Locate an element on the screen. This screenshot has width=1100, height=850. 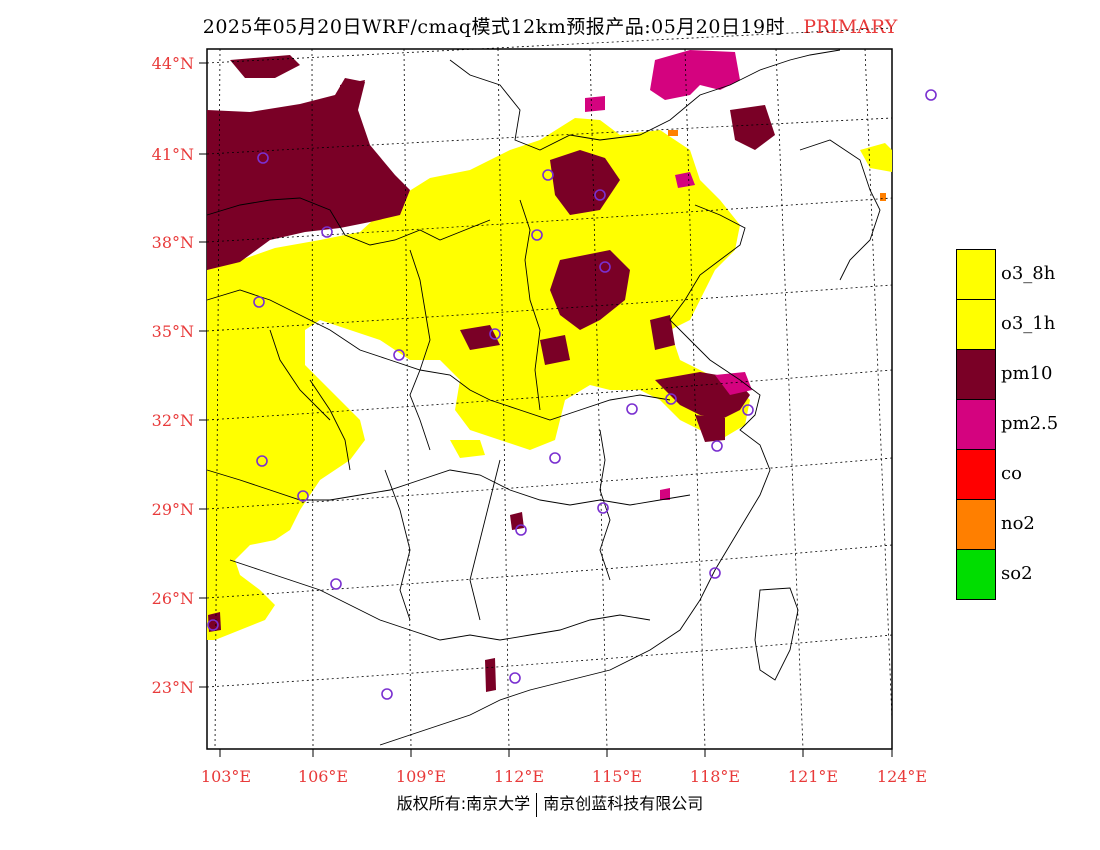
credit-left: 版权所有:南京大学 is located at coordinates (463, 803).